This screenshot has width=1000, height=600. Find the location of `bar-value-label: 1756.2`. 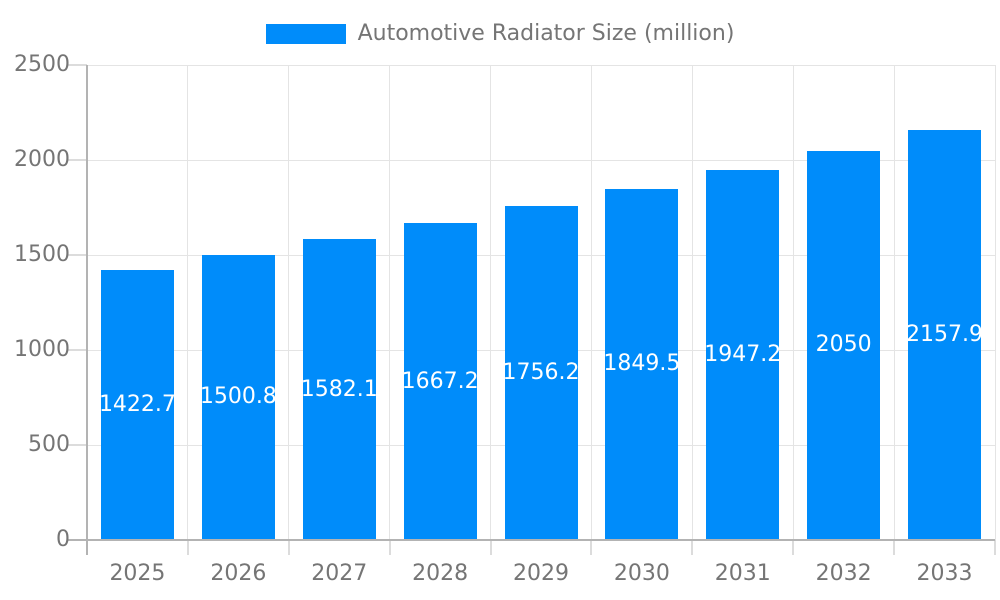

bar-value-label: 1756.2 is located at coordinates (541, 373).